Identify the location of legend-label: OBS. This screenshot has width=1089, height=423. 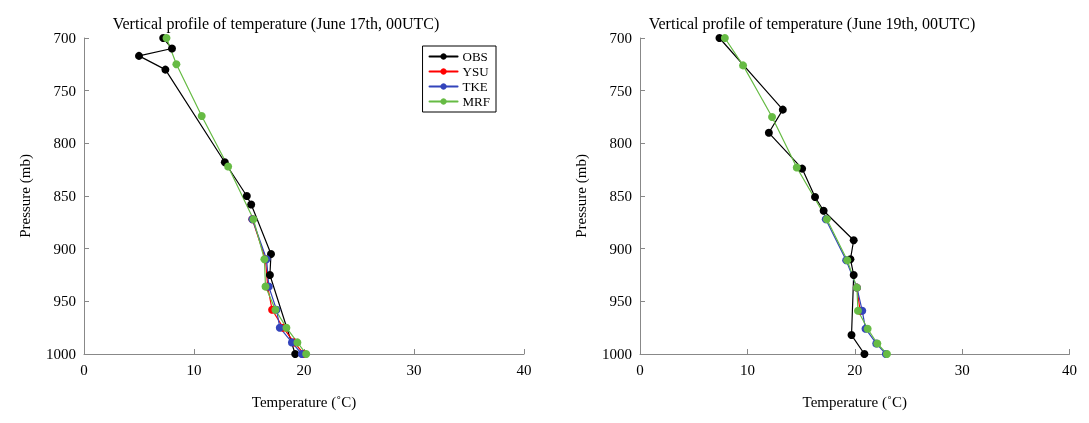
(475, 56).